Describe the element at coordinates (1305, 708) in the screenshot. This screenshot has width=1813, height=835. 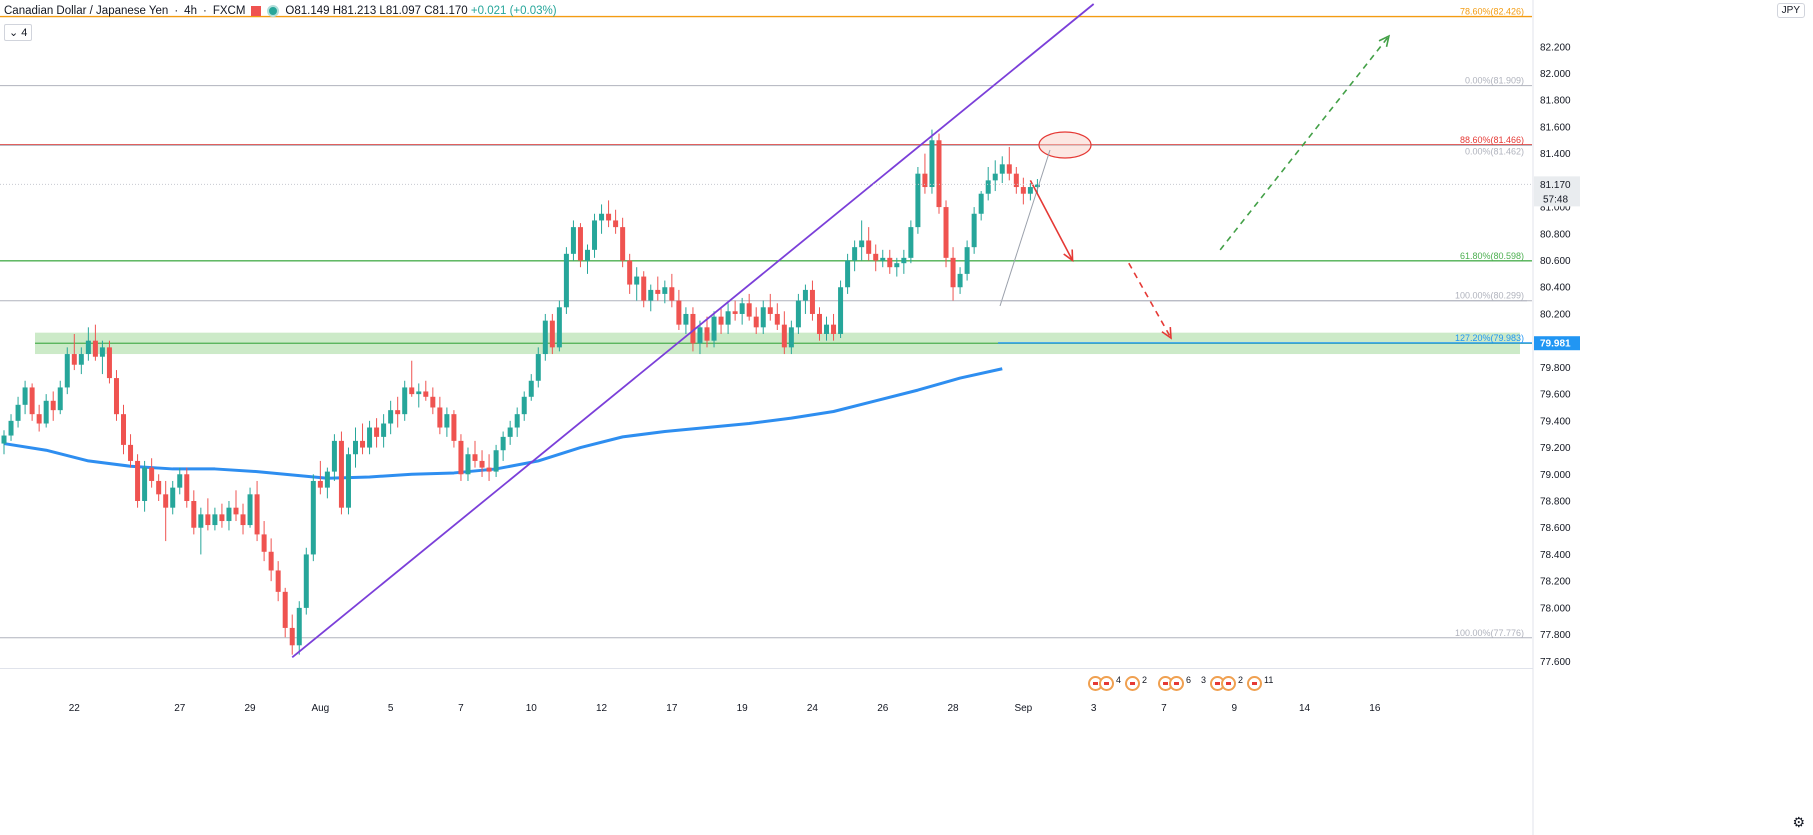
I see `time-tick-label: 14` at that location.